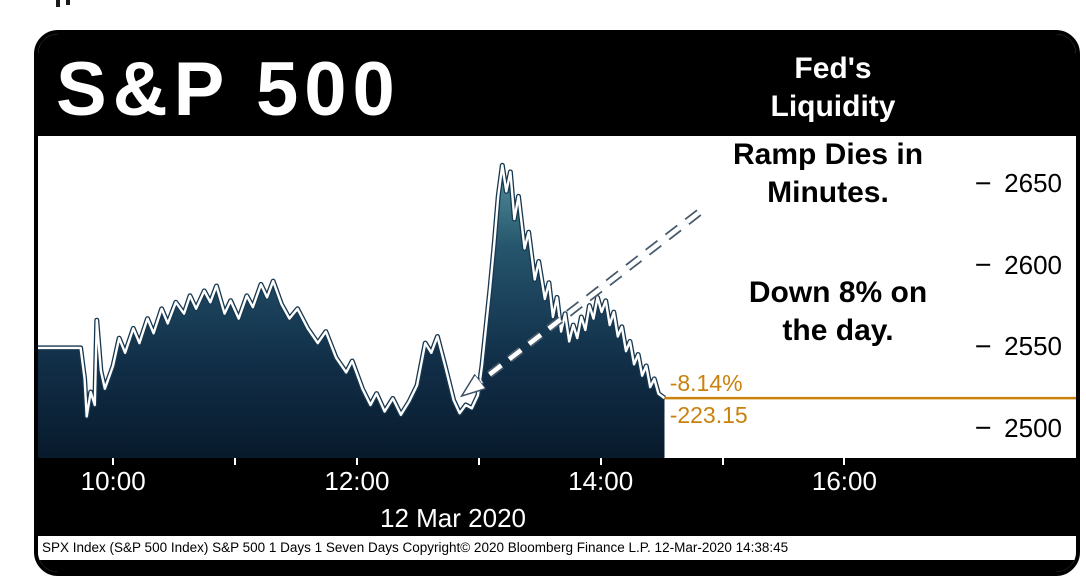 The image size is (1086, 588). I want to click on pct-change-label: -8.14%, so click(706, 383).